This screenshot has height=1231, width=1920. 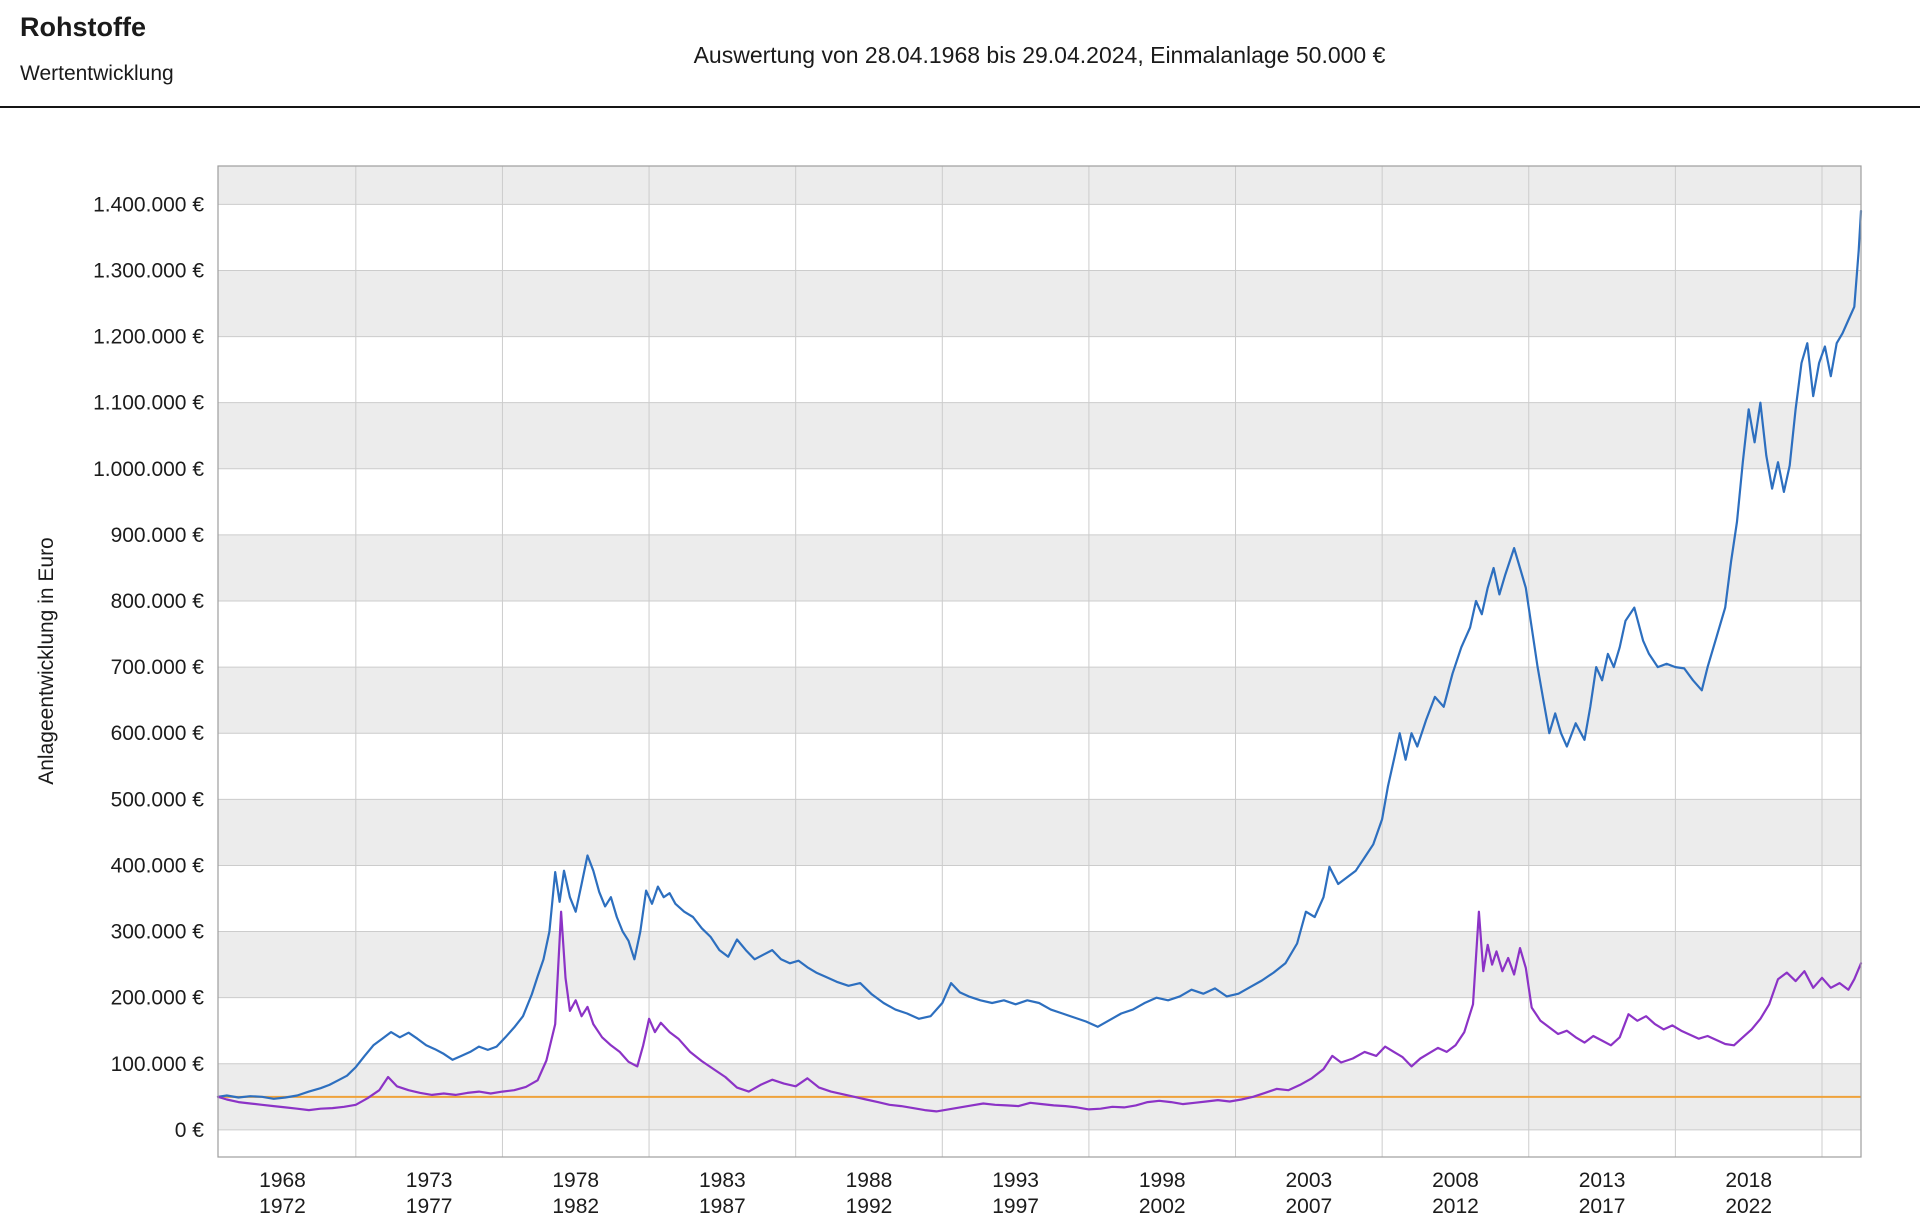 I want to click on x-tick-label-span-start: 1973, so click(x=429, y=1180).